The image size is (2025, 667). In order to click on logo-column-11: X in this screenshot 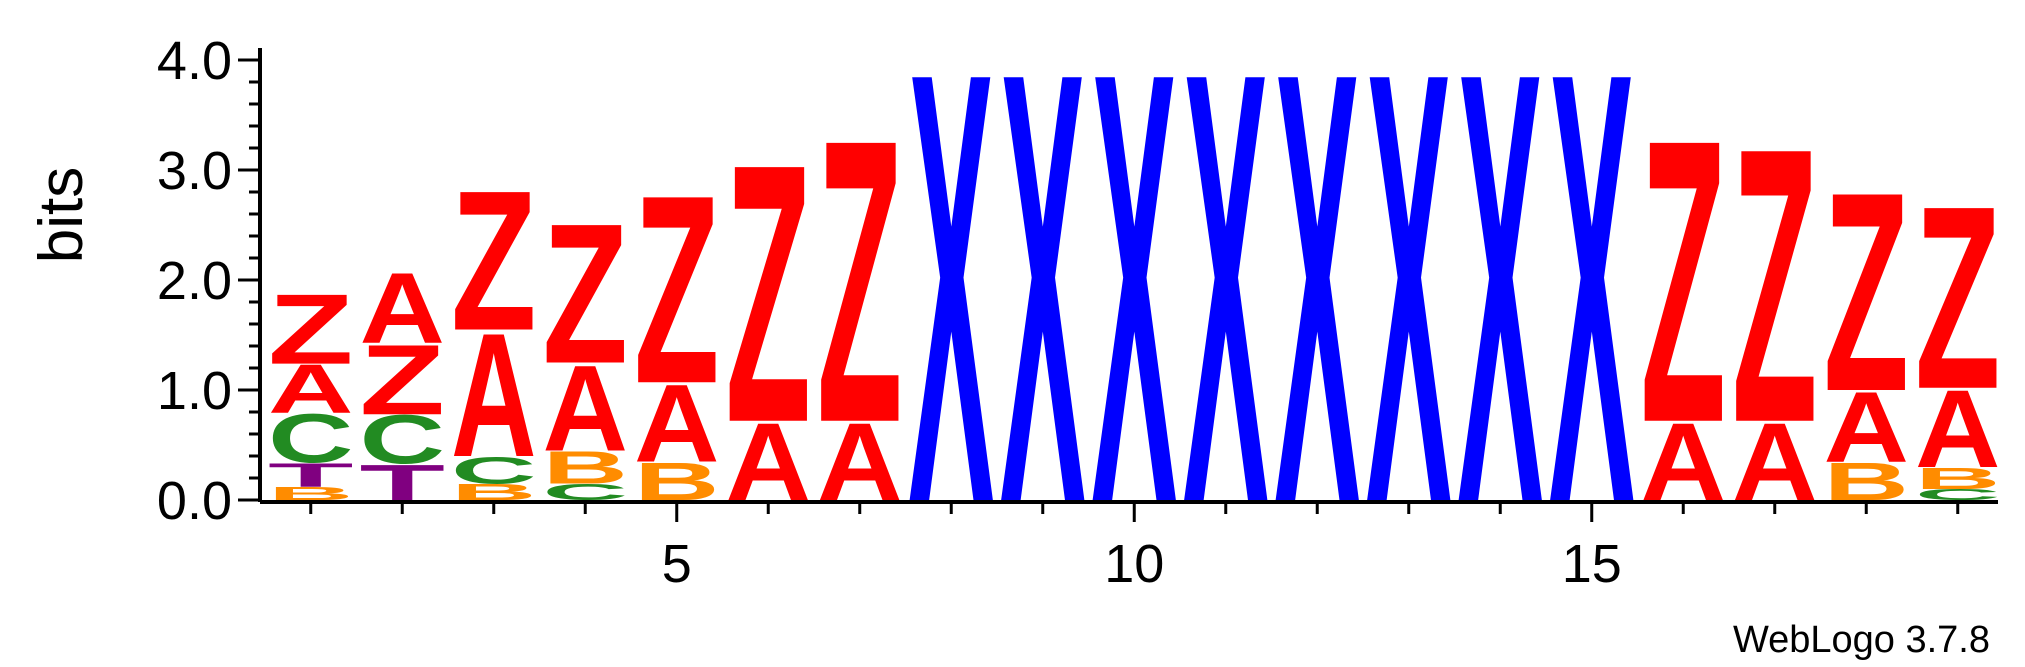, I will do `click(1226, 316)`.